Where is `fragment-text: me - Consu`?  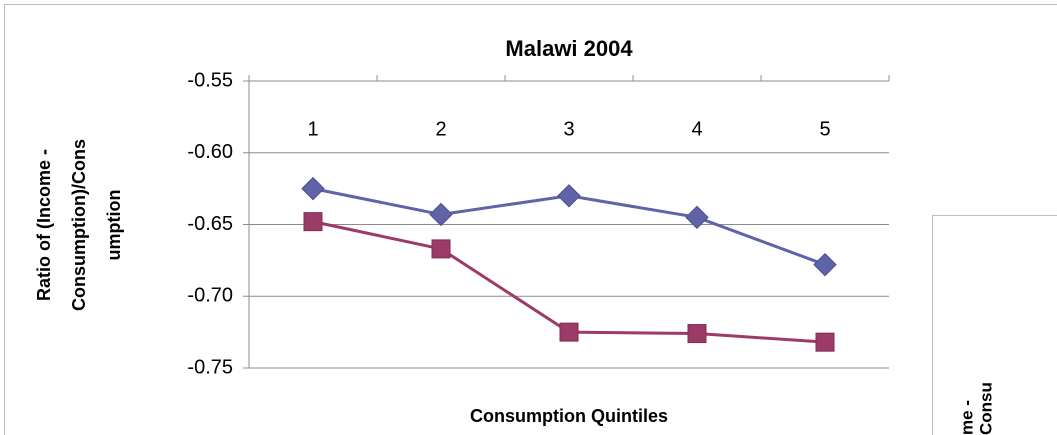 fragment-text: me - Consu is located at coordinates (976, 408).